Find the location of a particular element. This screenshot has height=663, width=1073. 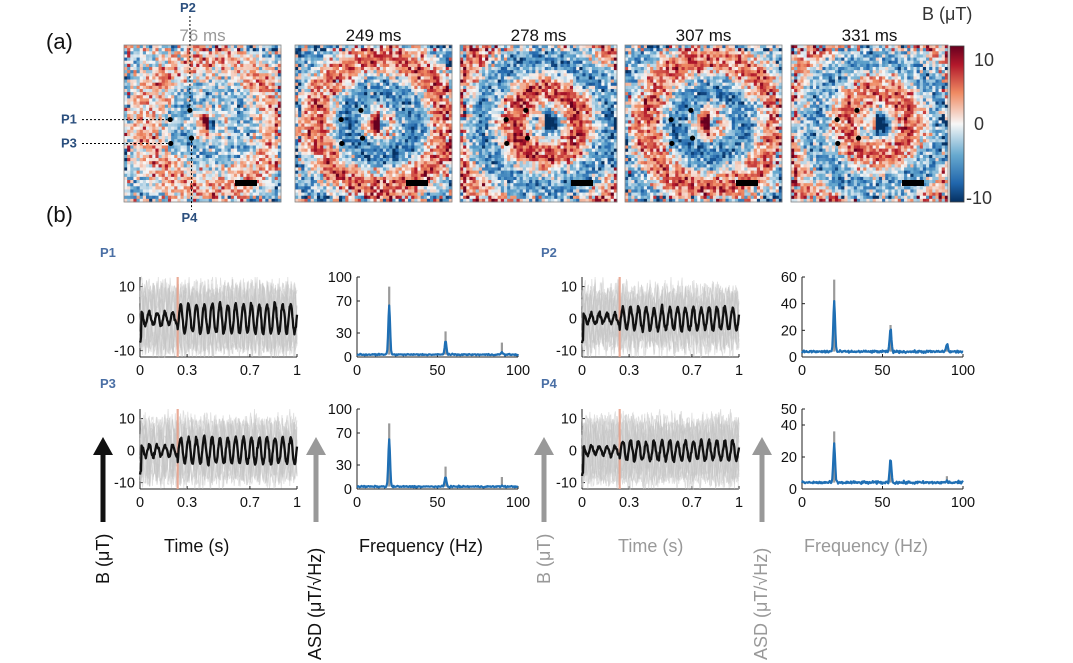

field-map: 76 ms is located at coordinates (202, 114).